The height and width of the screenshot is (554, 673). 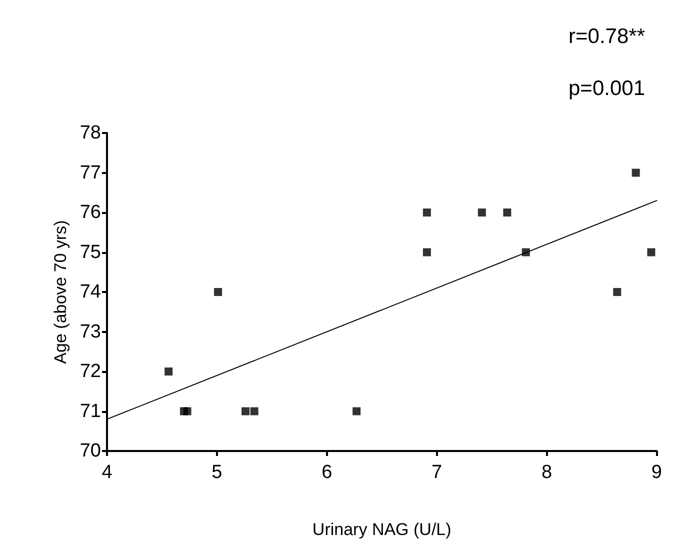 I want to click on y-tick-label: 77, so click(x=90, y=173).